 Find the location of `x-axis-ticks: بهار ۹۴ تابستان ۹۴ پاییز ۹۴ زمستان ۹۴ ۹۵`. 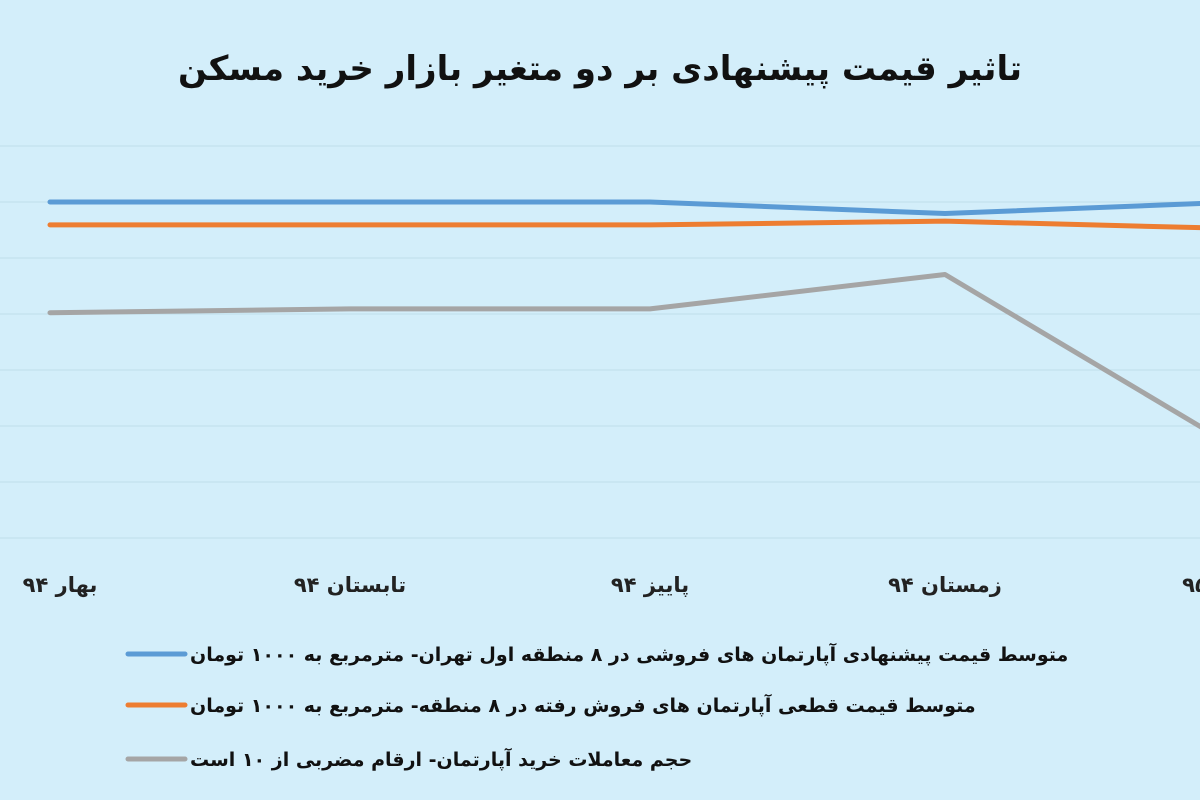

x-axis-ticks: بهار ۹۴ تابستان ۹۴ پاییز ۹۴ زمستان ۹۴ ۹۵ is located at coordinates (611, 585).